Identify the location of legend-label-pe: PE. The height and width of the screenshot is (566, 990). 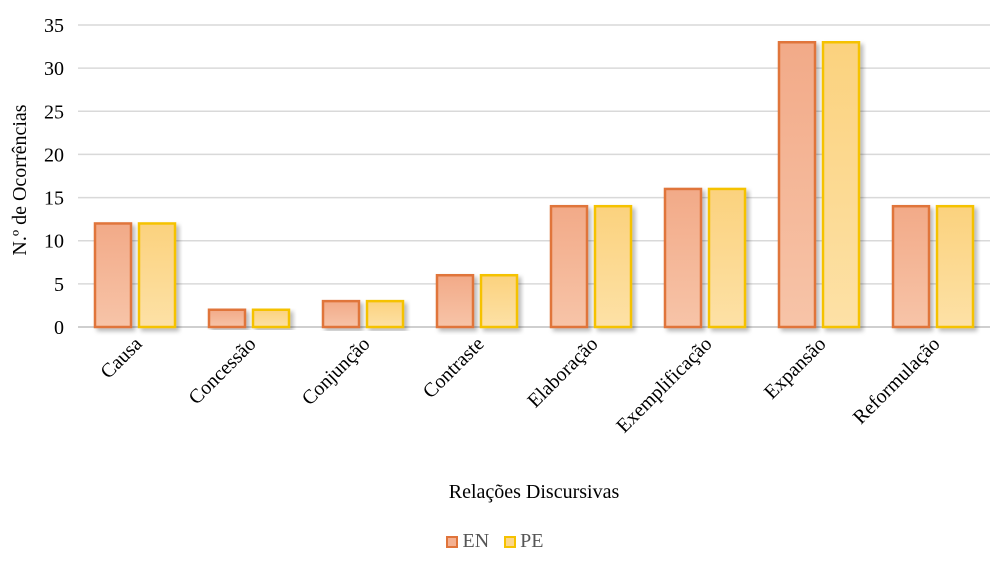
(532, 541).